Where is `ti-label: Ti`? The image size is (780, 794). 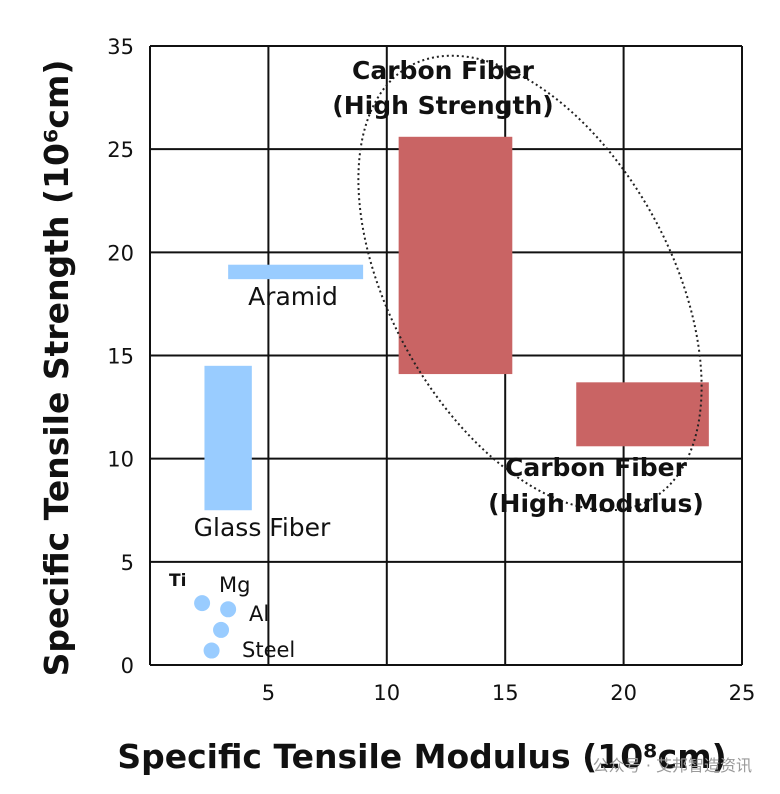 ti-label: Ti is located at coordinates (177, 581).